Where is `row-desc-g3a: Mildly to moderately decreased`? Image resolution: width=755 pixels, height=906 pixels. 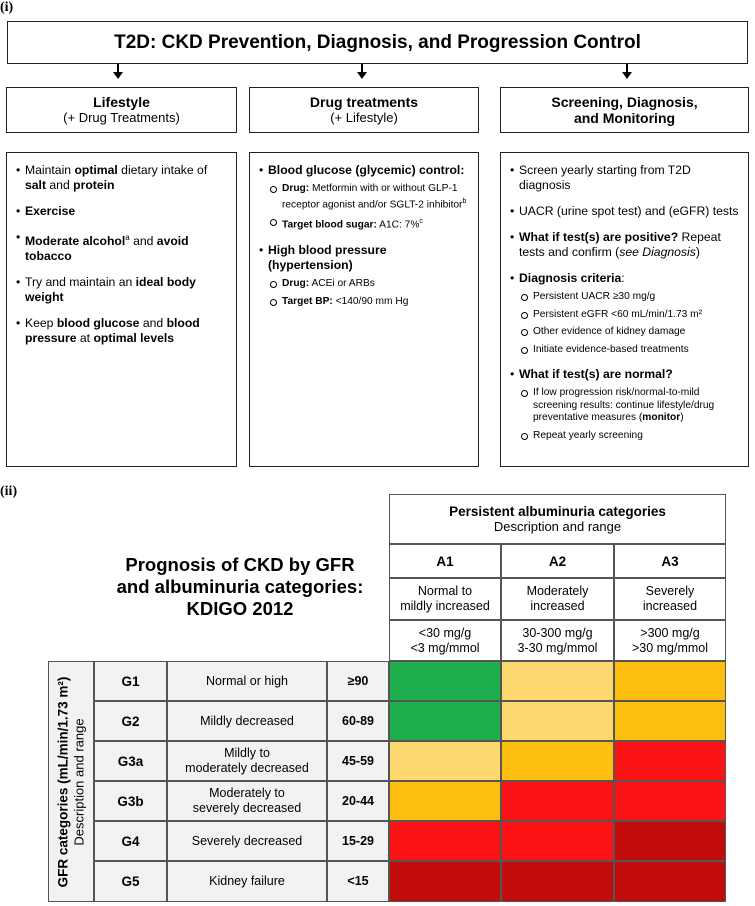
row-desc-g3a: Mildly to moderately decreased is located at coordinates (247, 761).